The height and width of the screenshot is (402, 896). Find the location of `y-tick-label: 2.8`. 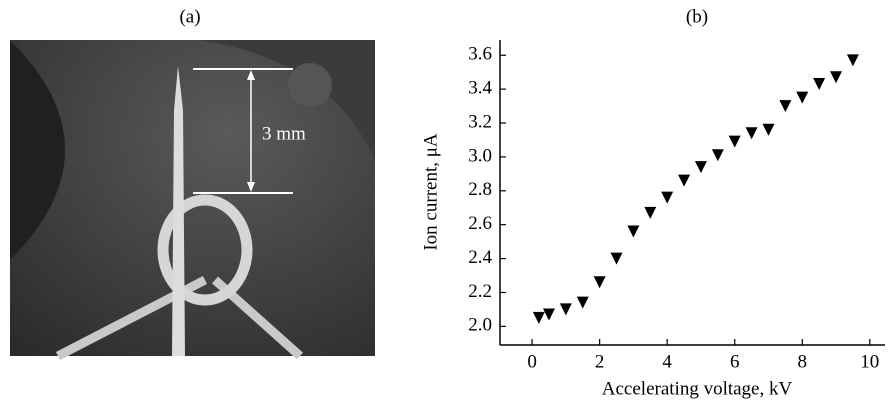

y-tick-label: 2.8 is located at coordinates (480, 189).